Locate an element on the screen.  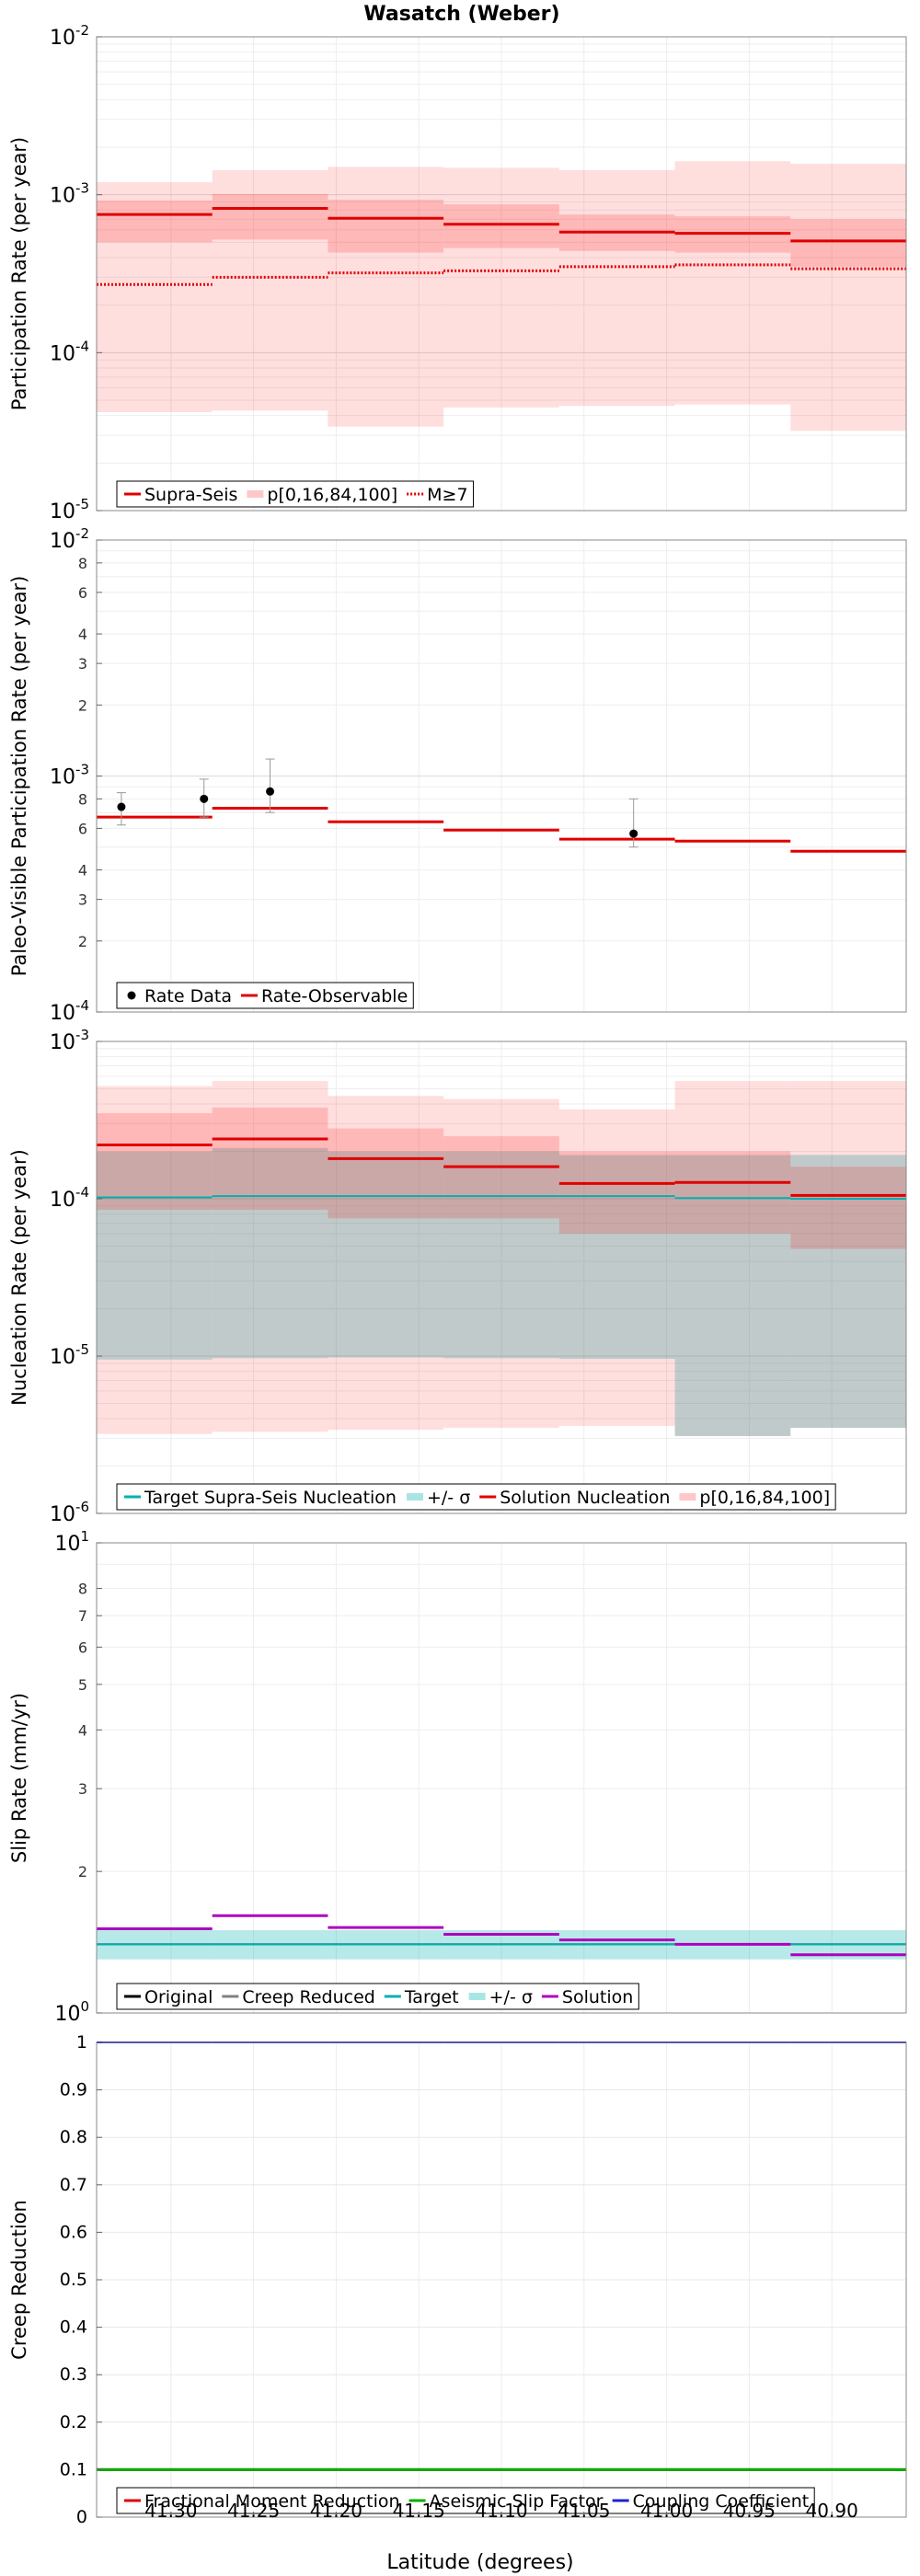
y-tick-label: 0.7 is located at coordinates (73, 2185).